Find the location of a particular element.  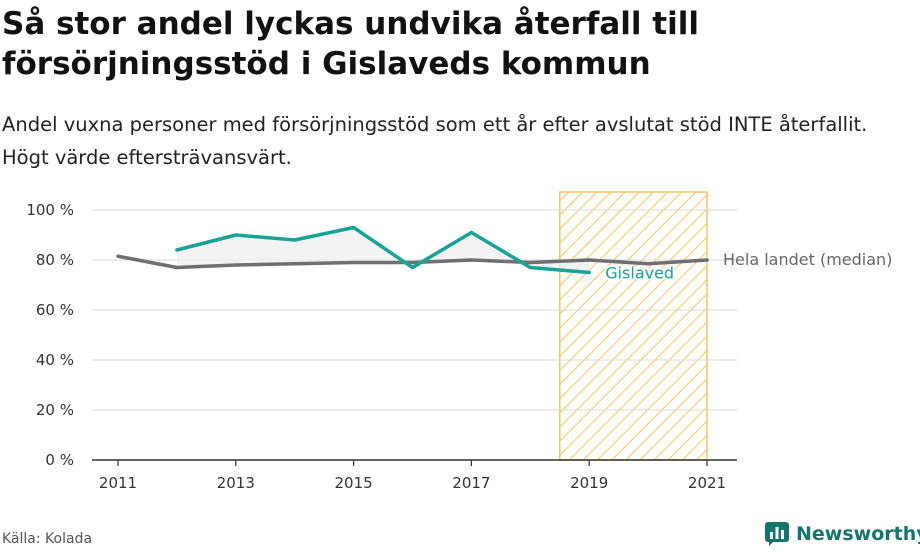

y-tick-label: 20 % is located at coordinates (55, 410).